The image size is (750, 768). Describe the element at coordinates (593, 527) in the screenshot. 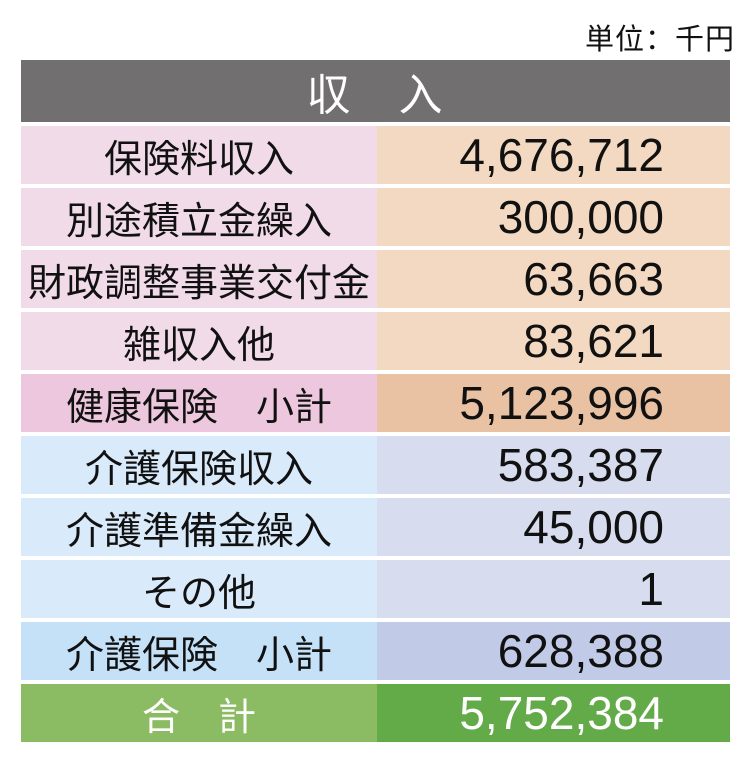

I see `row-value: 45,000` at that location.